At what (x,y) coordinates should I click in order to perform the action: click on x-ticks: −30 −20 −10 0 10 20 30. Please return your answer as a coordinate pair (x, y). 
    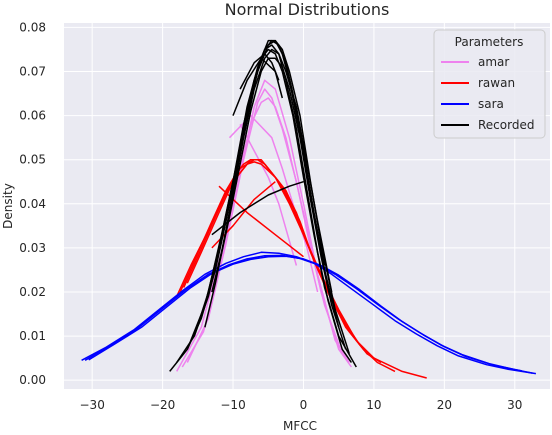
    Looking at the image, I should click on (301, 405).